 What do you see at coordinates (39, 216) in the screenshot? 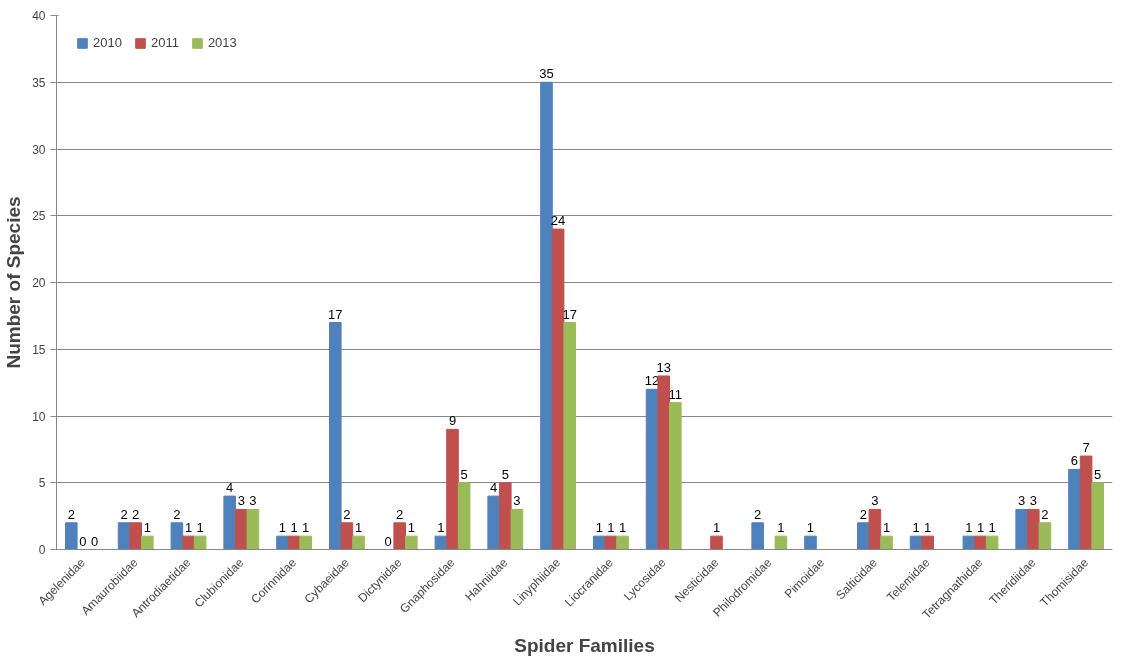
I see `y-tick-label: 25` at bounding box center [39, 216].